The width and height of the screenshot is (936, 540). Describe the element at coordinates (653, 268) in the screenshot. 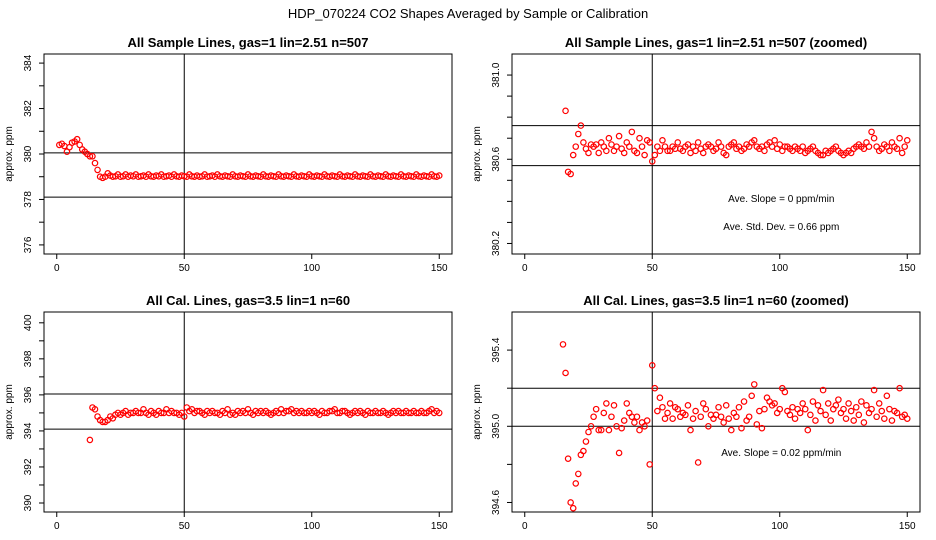

I see `chart1-xtick-label-1: 50` at that location.